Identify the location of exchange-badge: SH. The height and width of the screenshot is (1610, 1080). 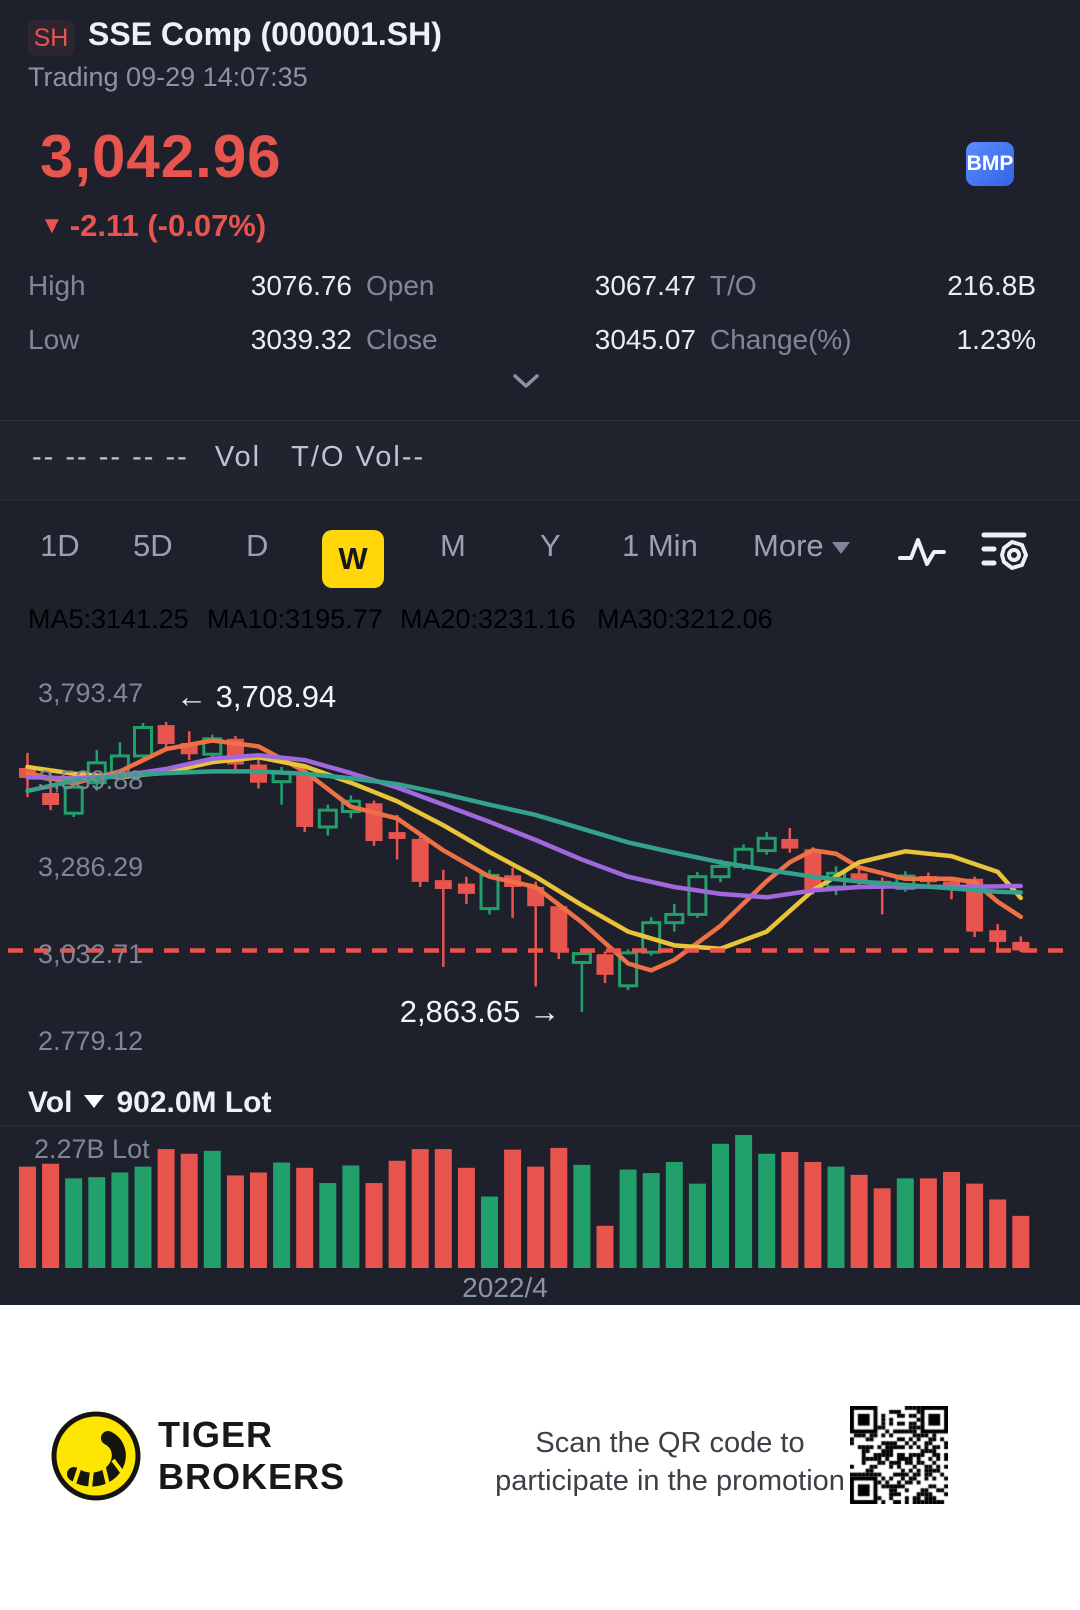
(51, 38).